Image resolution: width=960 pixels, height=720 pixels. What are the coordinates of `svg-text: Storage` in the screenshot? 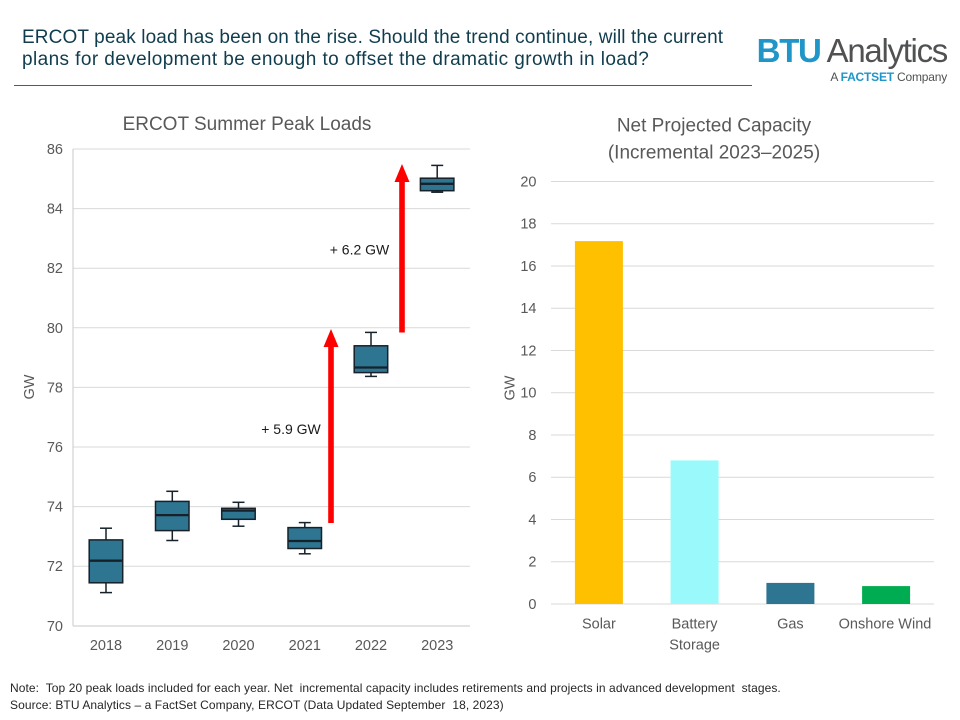 It's located at (694, 646).